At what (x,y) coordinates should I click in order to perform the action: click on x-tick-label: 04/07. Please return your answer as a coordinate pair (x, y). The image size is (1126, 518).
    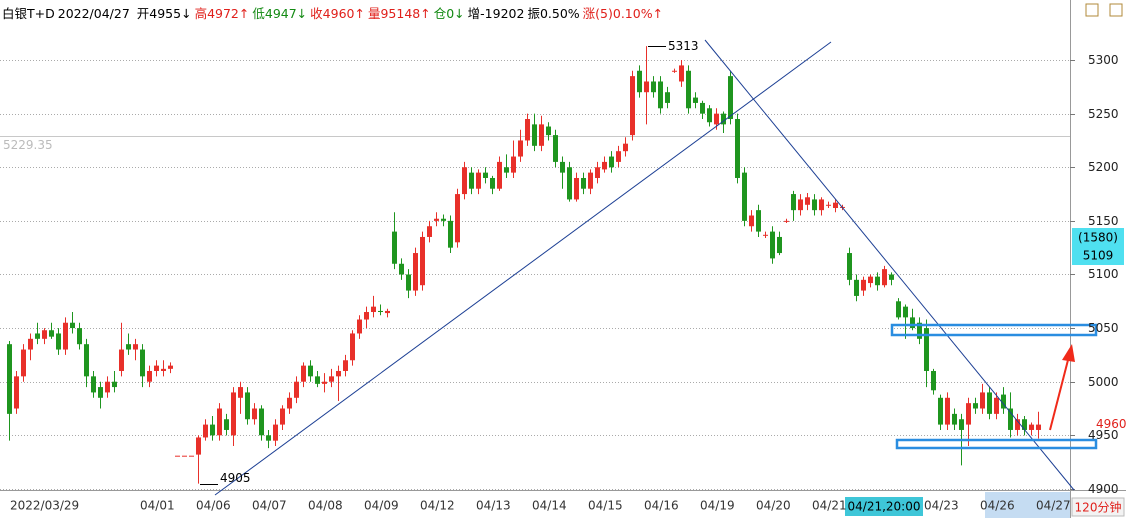
    Looking at the image, I should click on (269, 506).